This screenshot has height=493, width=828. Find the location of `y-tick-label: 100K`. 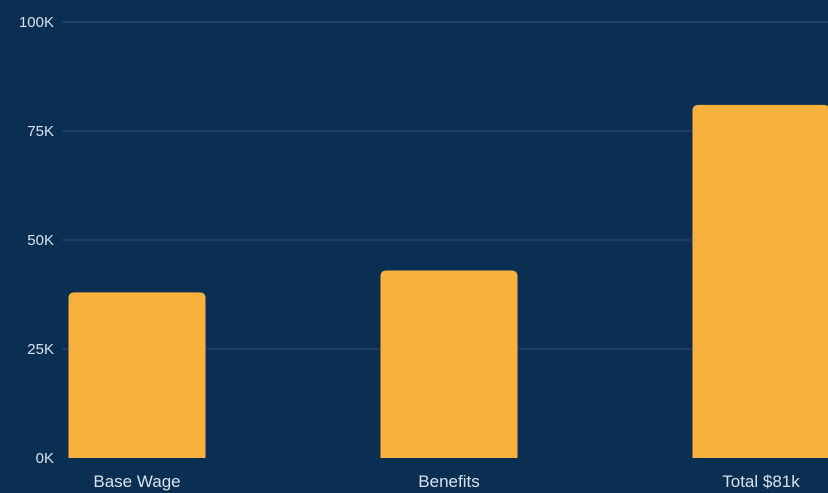

y-tick-label: 100K is located at coordinates (36, 22).